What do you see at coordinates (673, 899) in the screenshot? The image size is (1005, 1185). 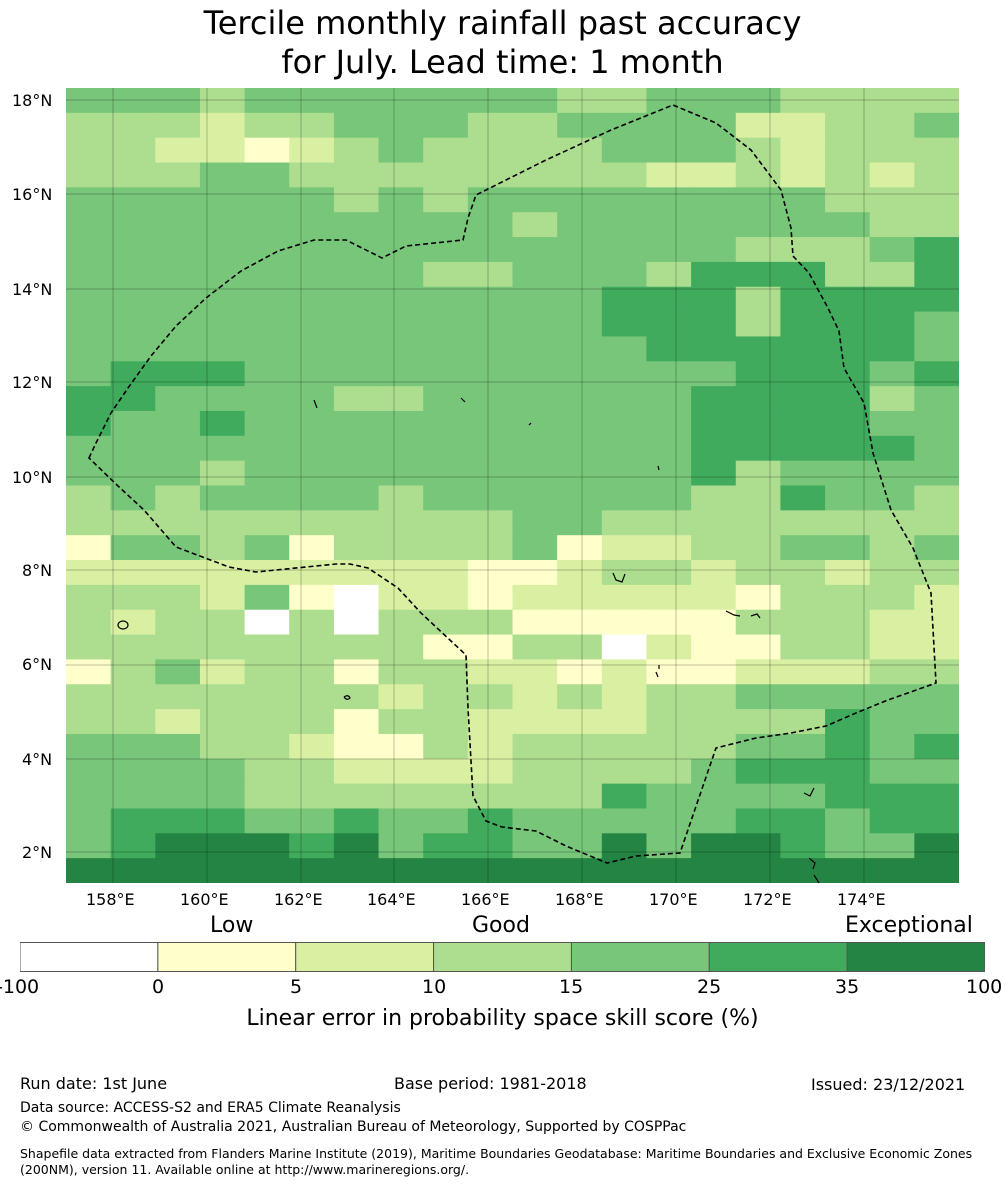 I see `lon-label-170e: 170°E` at bounding box center [673, 899].